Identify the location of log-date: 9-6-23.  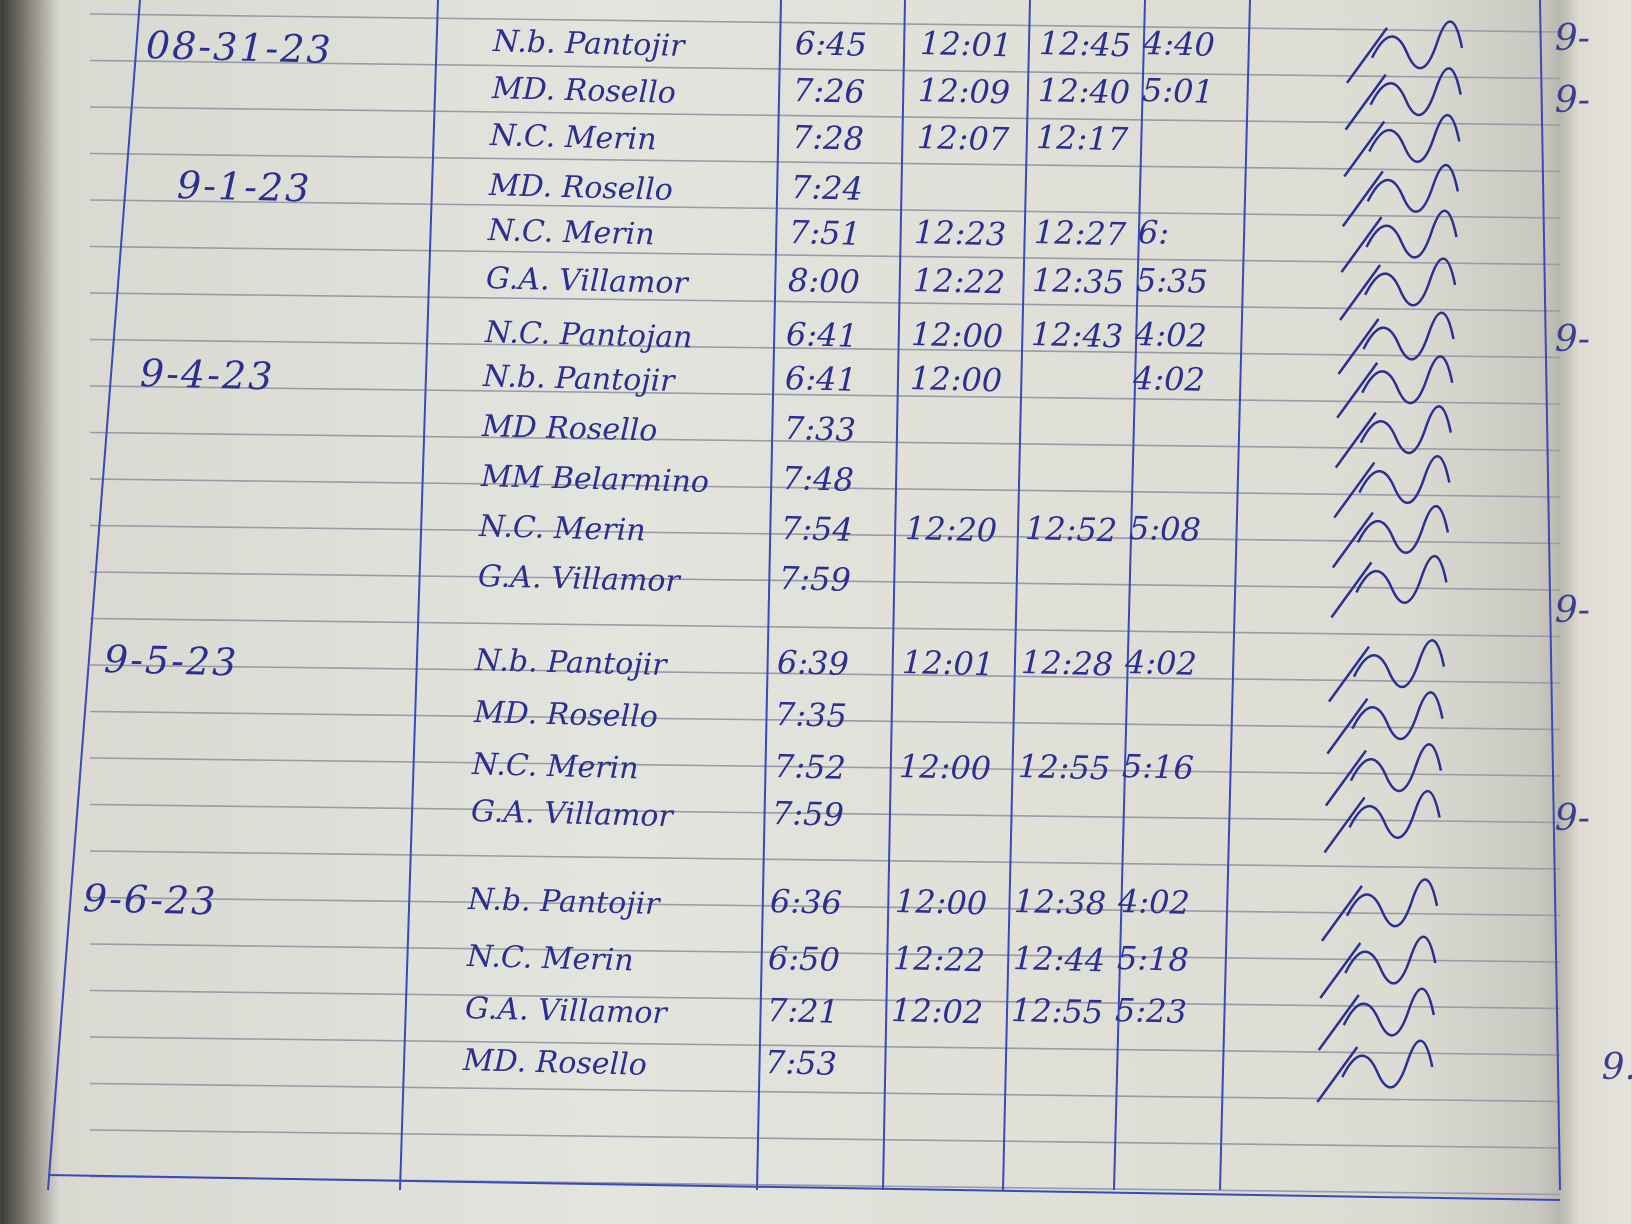
(150, 899).